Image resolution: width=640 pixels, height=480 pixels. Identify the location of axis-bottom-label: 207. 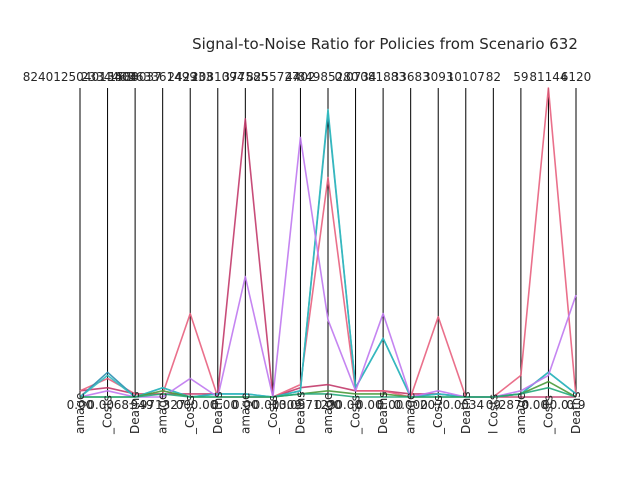
(431, 405).